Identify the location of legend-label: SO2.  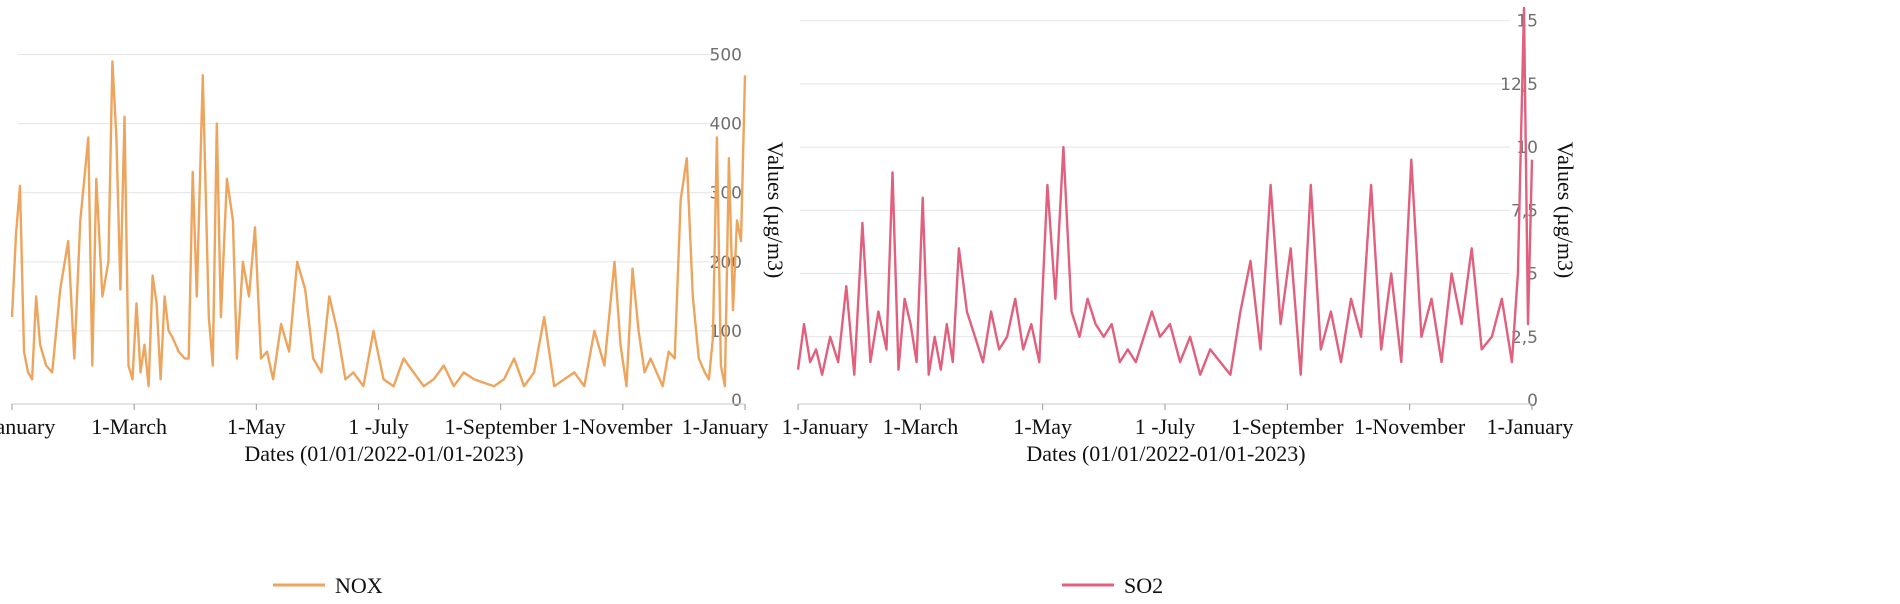
(1143, 585).